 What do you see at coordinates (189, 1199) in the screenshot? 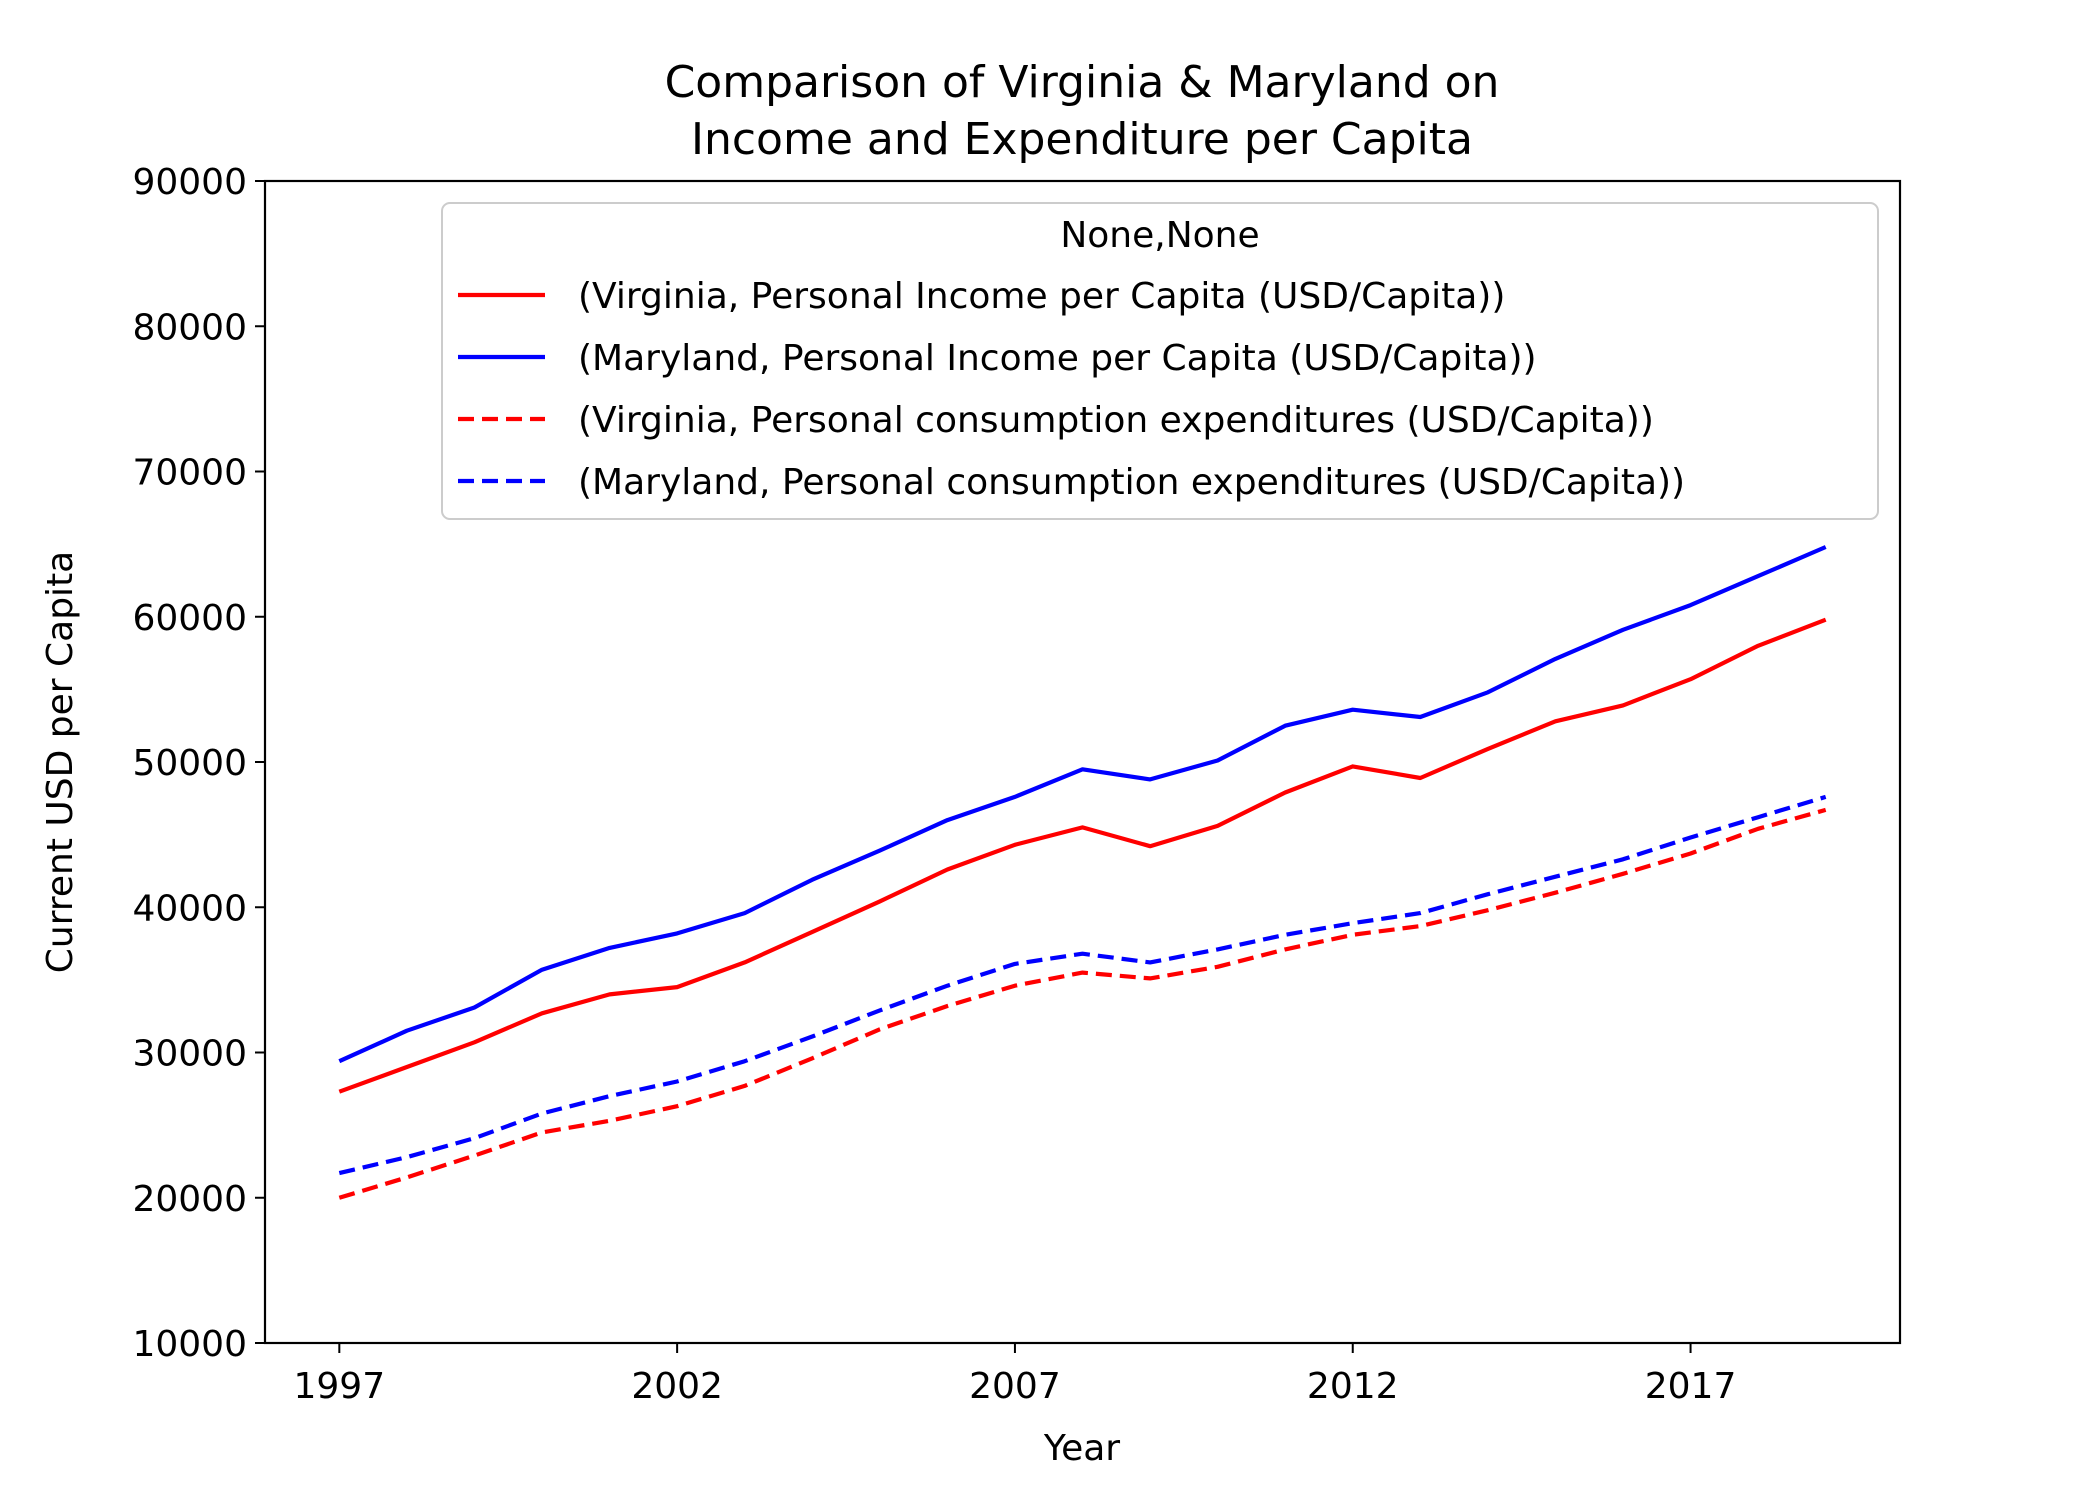
I see `y-tick-label: 20000` at bounding box center [189, 1199].